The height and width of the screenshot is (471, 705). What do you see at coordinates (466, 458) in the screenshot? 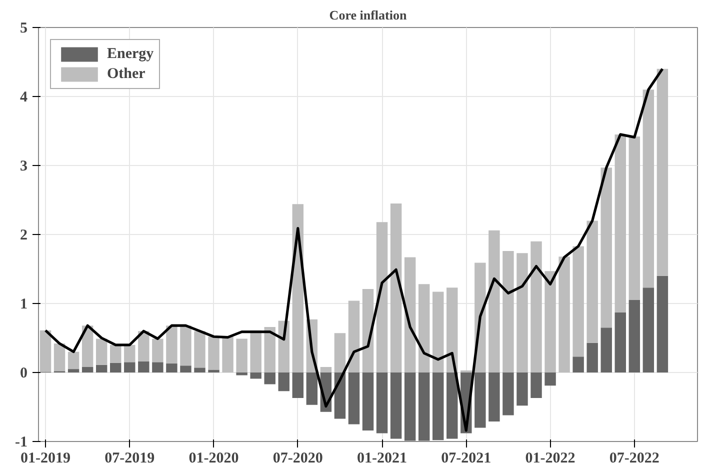
I see `x-tick-label: 07-2021` at bounding box center [466, 458].